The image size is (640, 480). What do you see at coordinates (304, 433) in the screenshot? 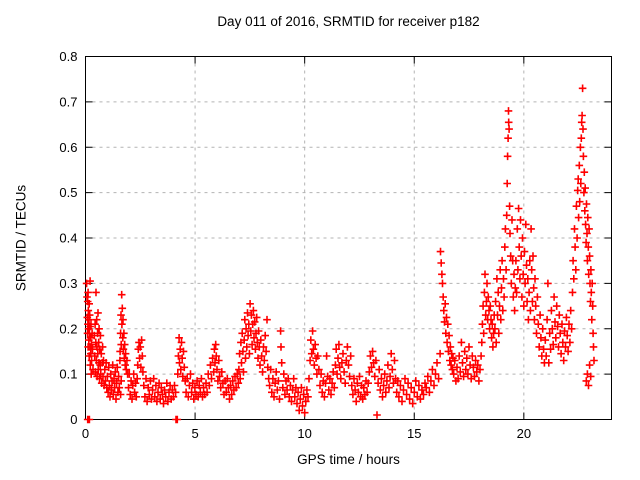
I see `x-tick-label: 10` at bounding box center [304, 433].